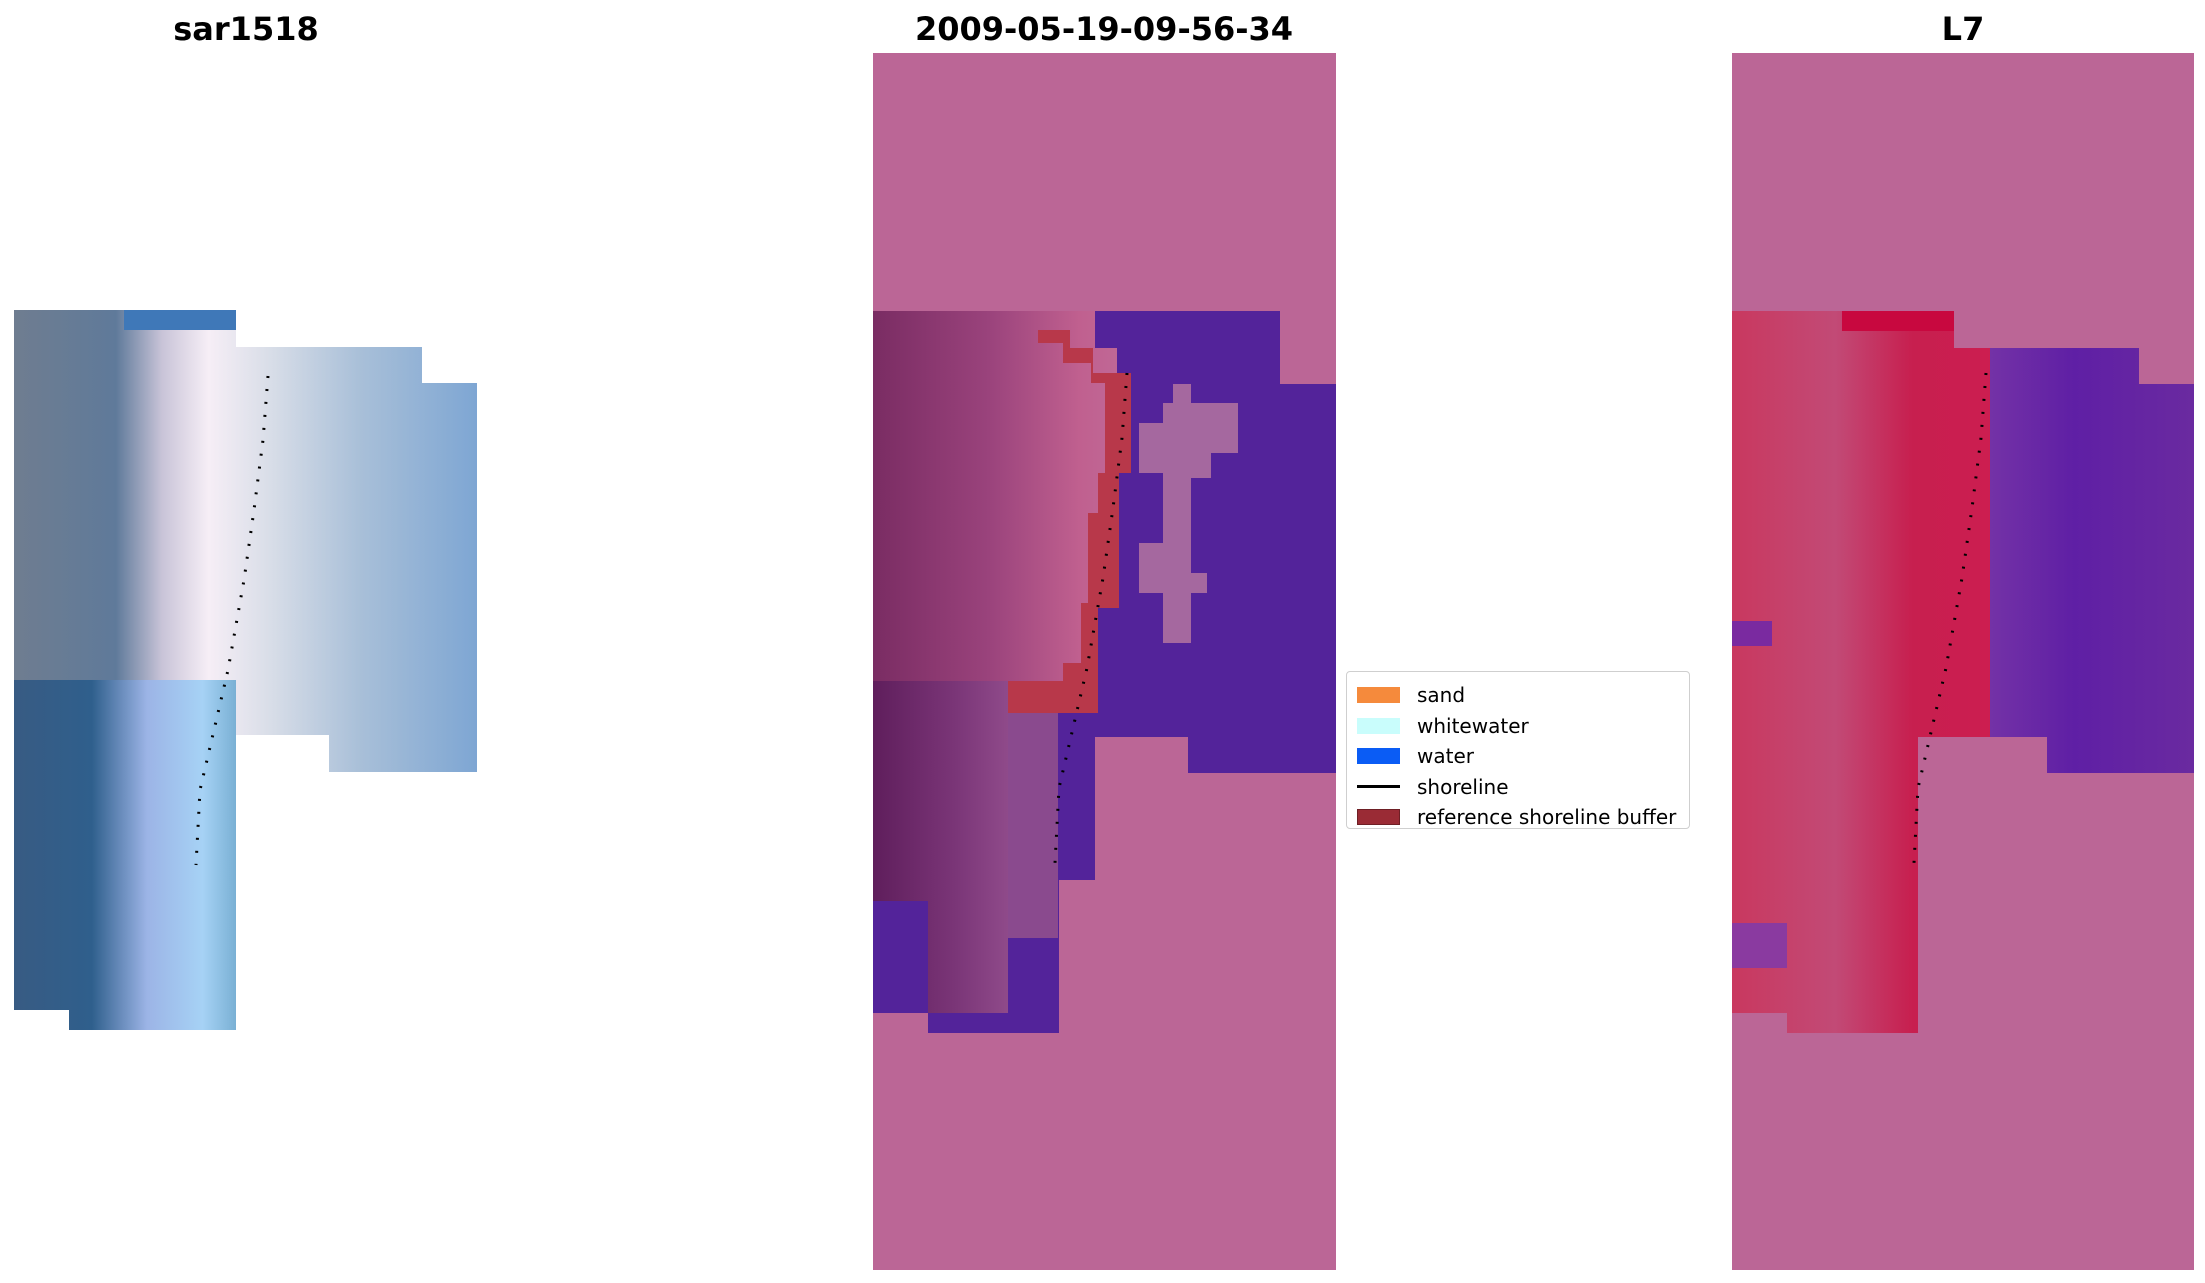 The width and height of the screenshot is (2205, 1283). I want to click on legend-label-sand: sand, so click(1441, 695).